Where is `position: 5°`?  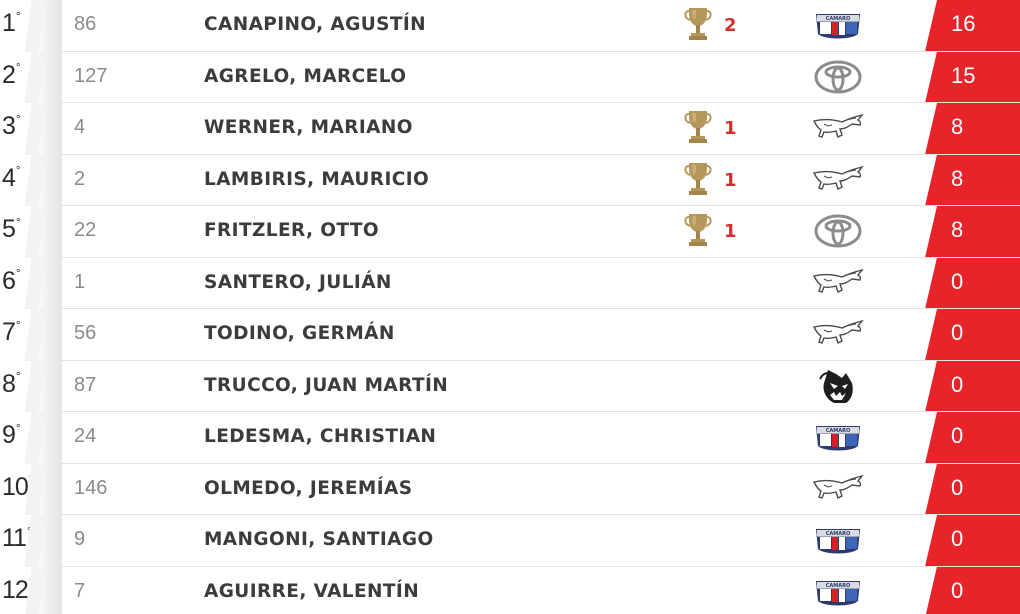
position: 5° is located at coordinates (11, 229).